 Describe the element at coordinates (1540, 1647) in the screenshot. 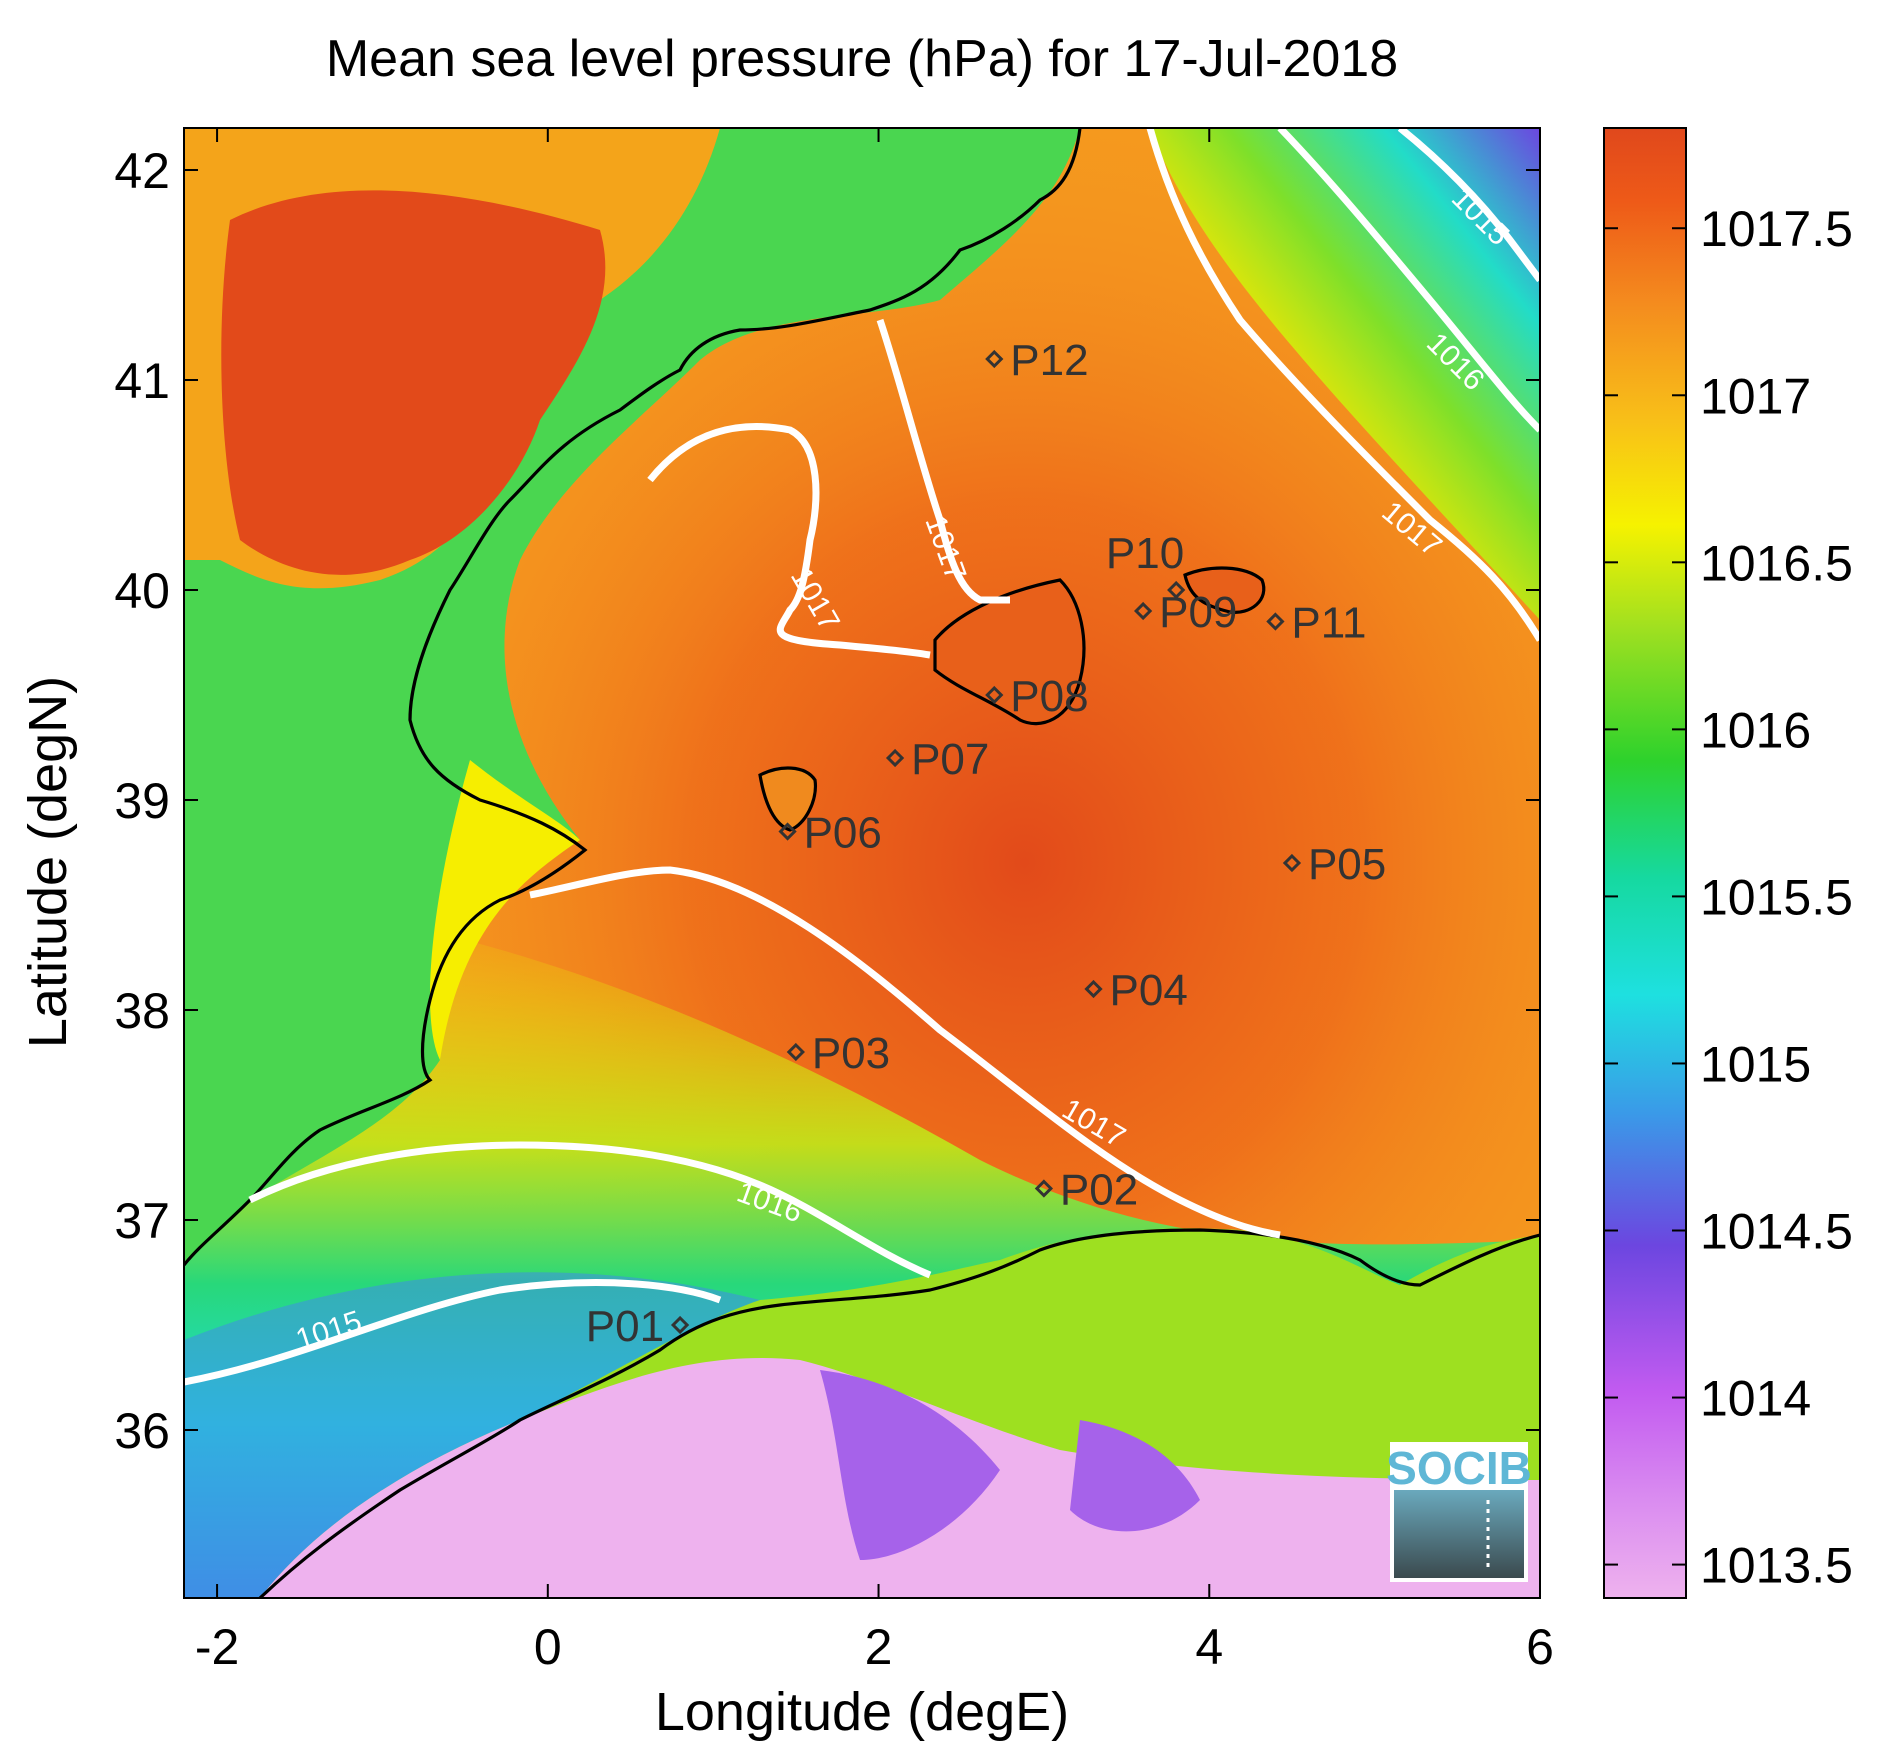

I see `x-tick-label: 6` at that location.